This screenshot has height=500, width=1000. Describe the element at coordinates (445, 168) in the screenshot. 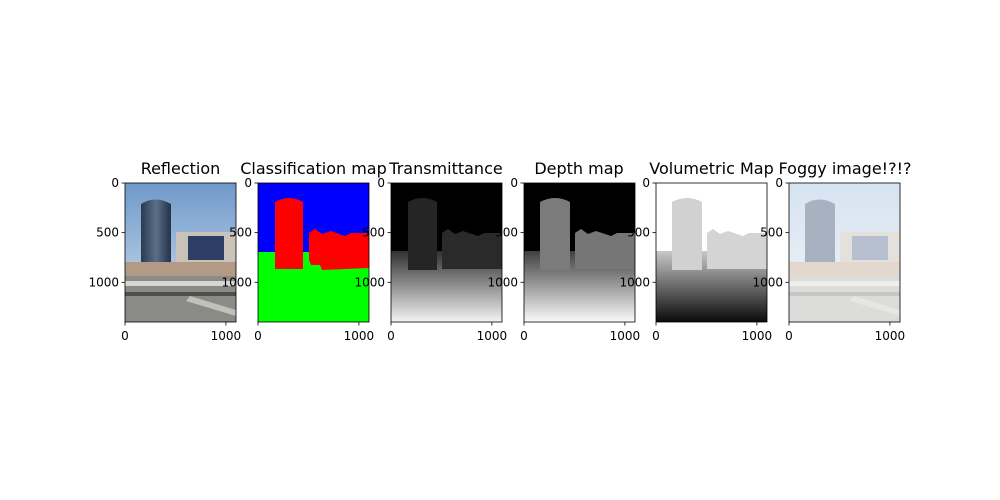

I see `panel-title-transmittance: Transmittance` at that location.